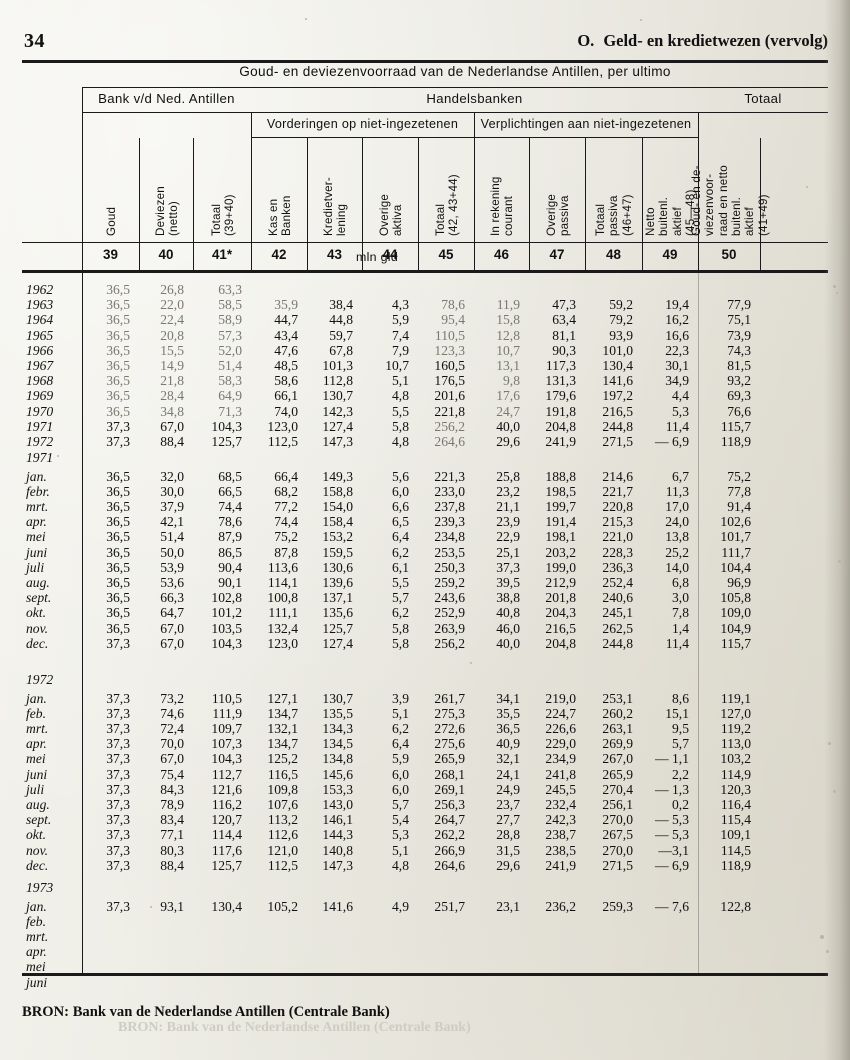 The width and height of the screenshot is (850, 1060). I want to click on band-handelsbanken-label: Handelsbanken, so click(474, 98).